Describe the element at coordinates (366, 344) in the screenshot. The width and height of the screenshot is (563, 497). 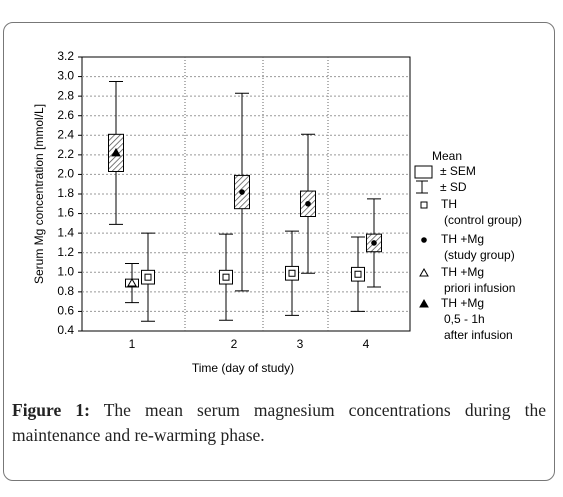
I see `x-tick-label: 4` at that location.